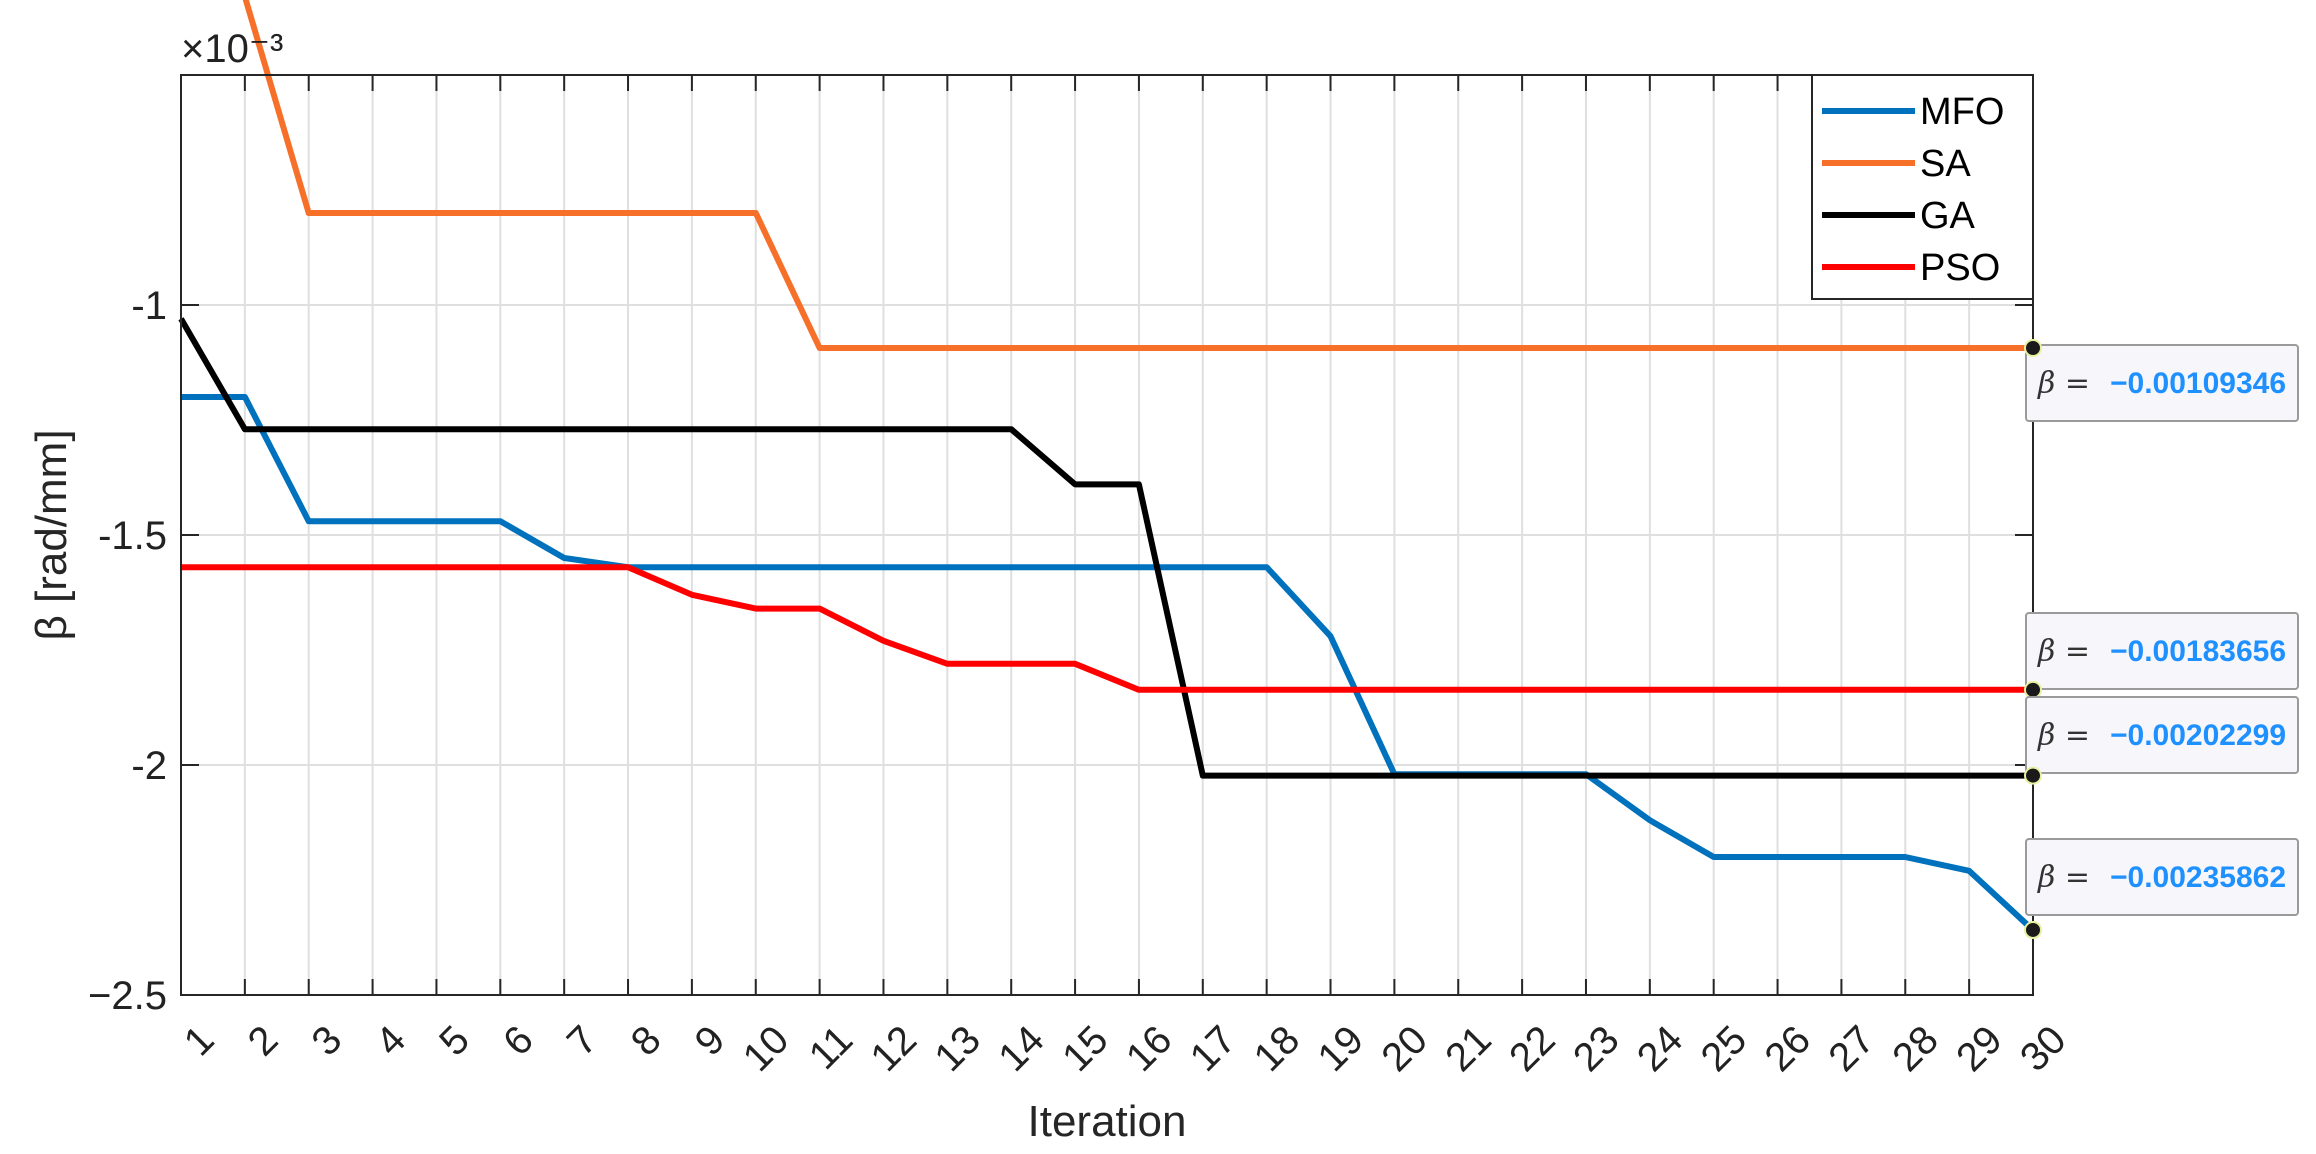 The image size is (2316, 1154). I want to click on legend: MFO SA GA PSO, so click(1922, 187).